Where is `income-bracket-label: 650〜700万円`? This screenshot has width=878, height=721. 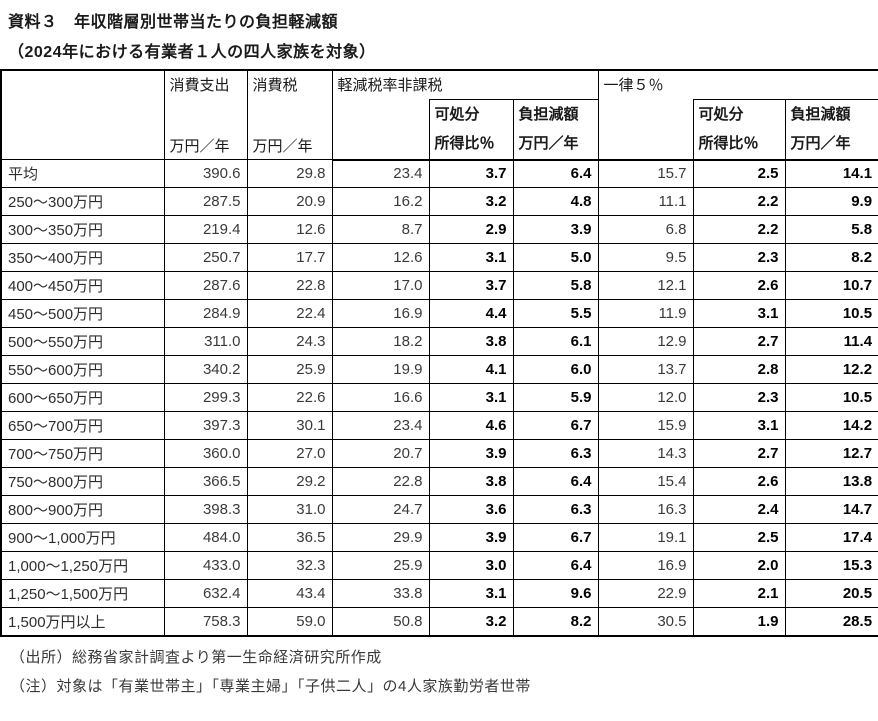
income-bracket-label: 650〜700万円 is located at coordinates (82, 425).